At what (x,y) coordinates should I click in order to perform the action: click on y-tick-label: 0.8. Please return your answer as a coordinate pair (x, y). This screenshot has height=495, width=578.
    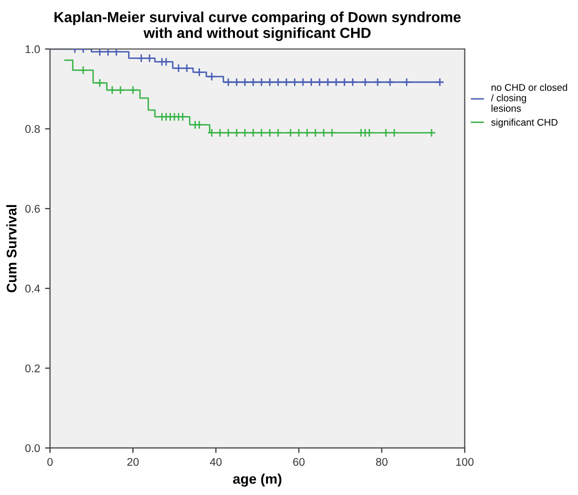
    Looking at the image, I should click on (32, 129).